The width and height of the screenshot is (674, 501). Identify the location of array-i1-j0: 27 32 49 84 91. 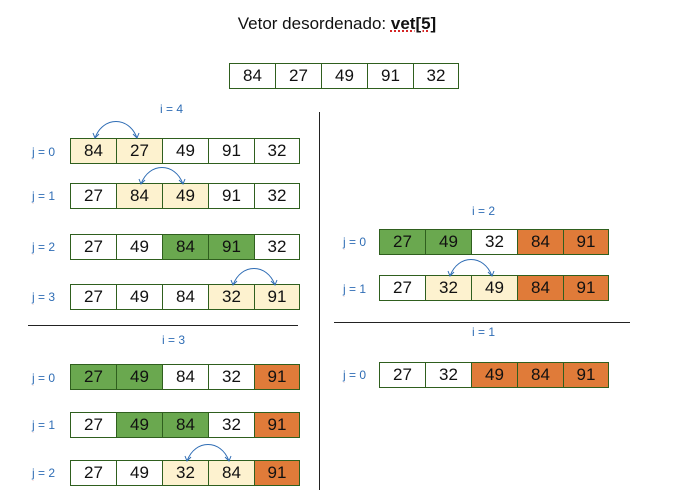
(494, 375).